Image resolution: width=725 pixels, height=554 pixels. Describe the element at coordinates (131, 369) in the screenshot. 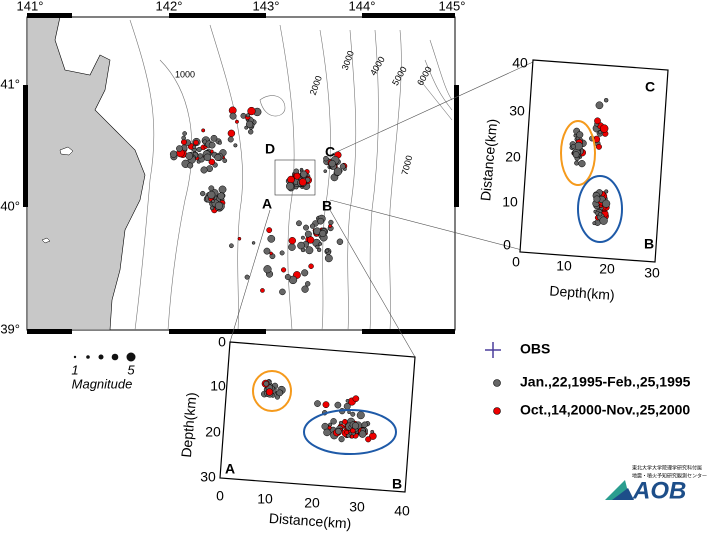

I see `magnitude-label: 5` at that location.